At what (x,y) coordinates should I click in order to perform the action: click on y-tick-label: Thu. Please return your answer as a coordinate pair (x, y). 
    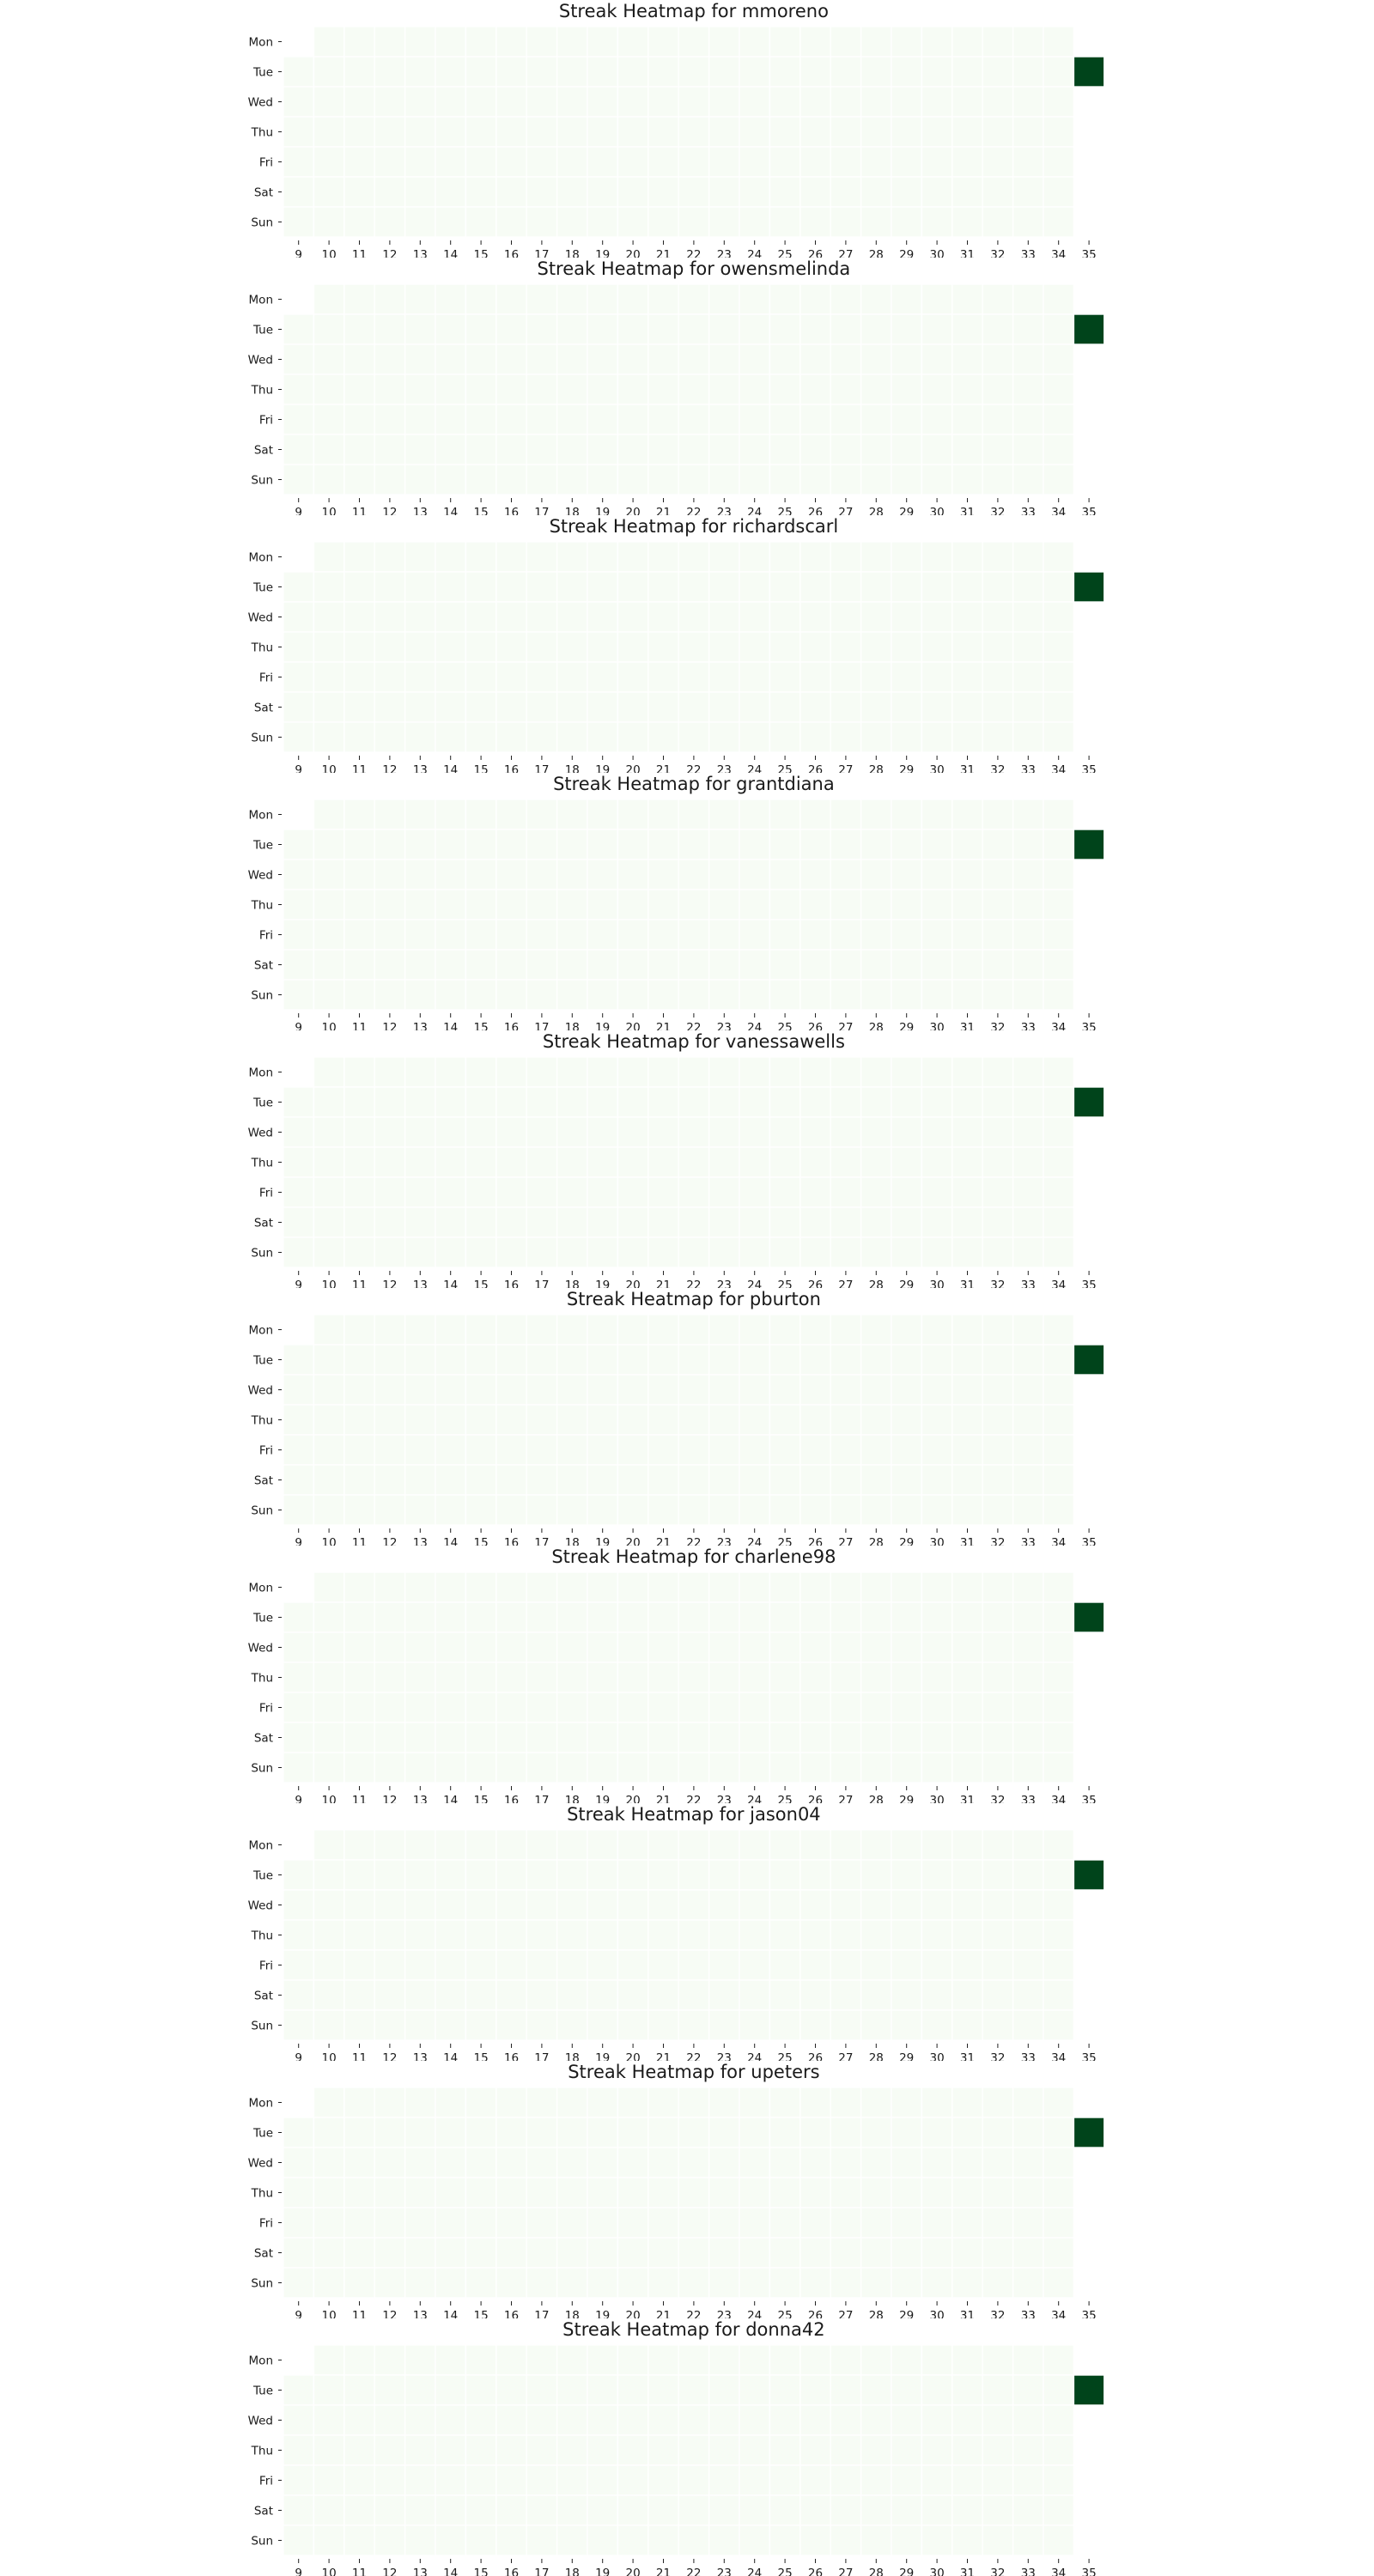
    Looking at the image, I should click on (262, 133).